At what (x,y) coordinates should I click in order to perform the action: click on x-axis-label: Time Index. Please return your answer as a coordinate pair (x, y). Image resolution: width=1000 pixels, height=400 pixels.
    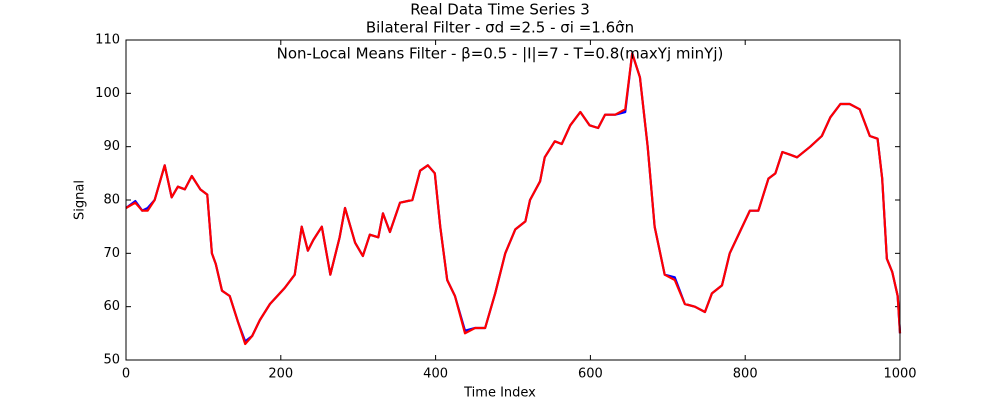
    Looking at the image, I should click on (499, 393).